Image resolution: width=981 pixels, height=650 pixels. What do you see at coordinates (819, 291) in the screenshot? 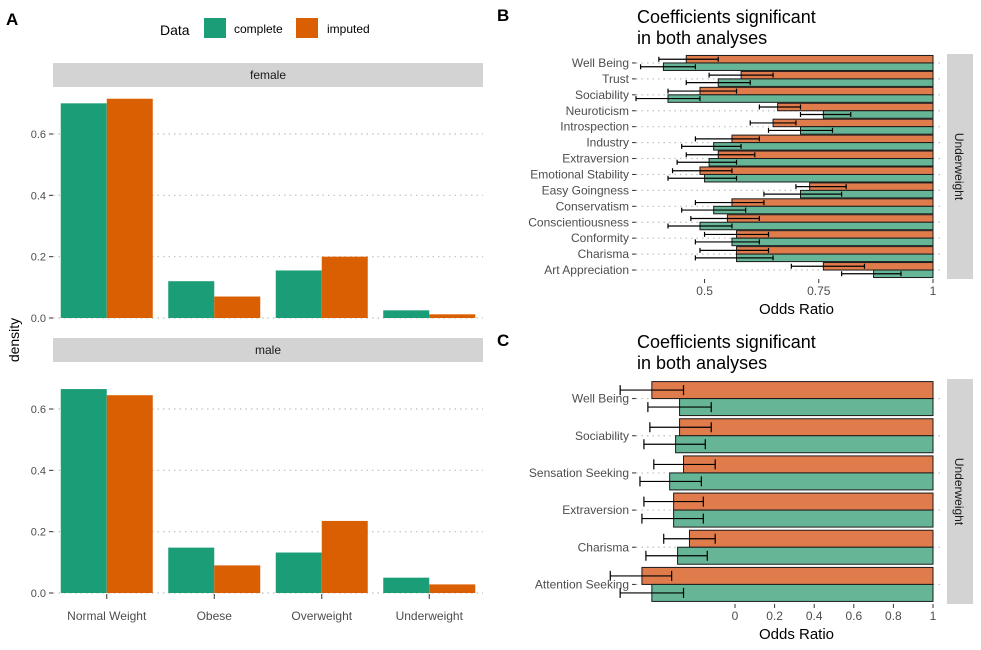
I see `x-tick-label: 0.75` at bounding box center [819, 291].